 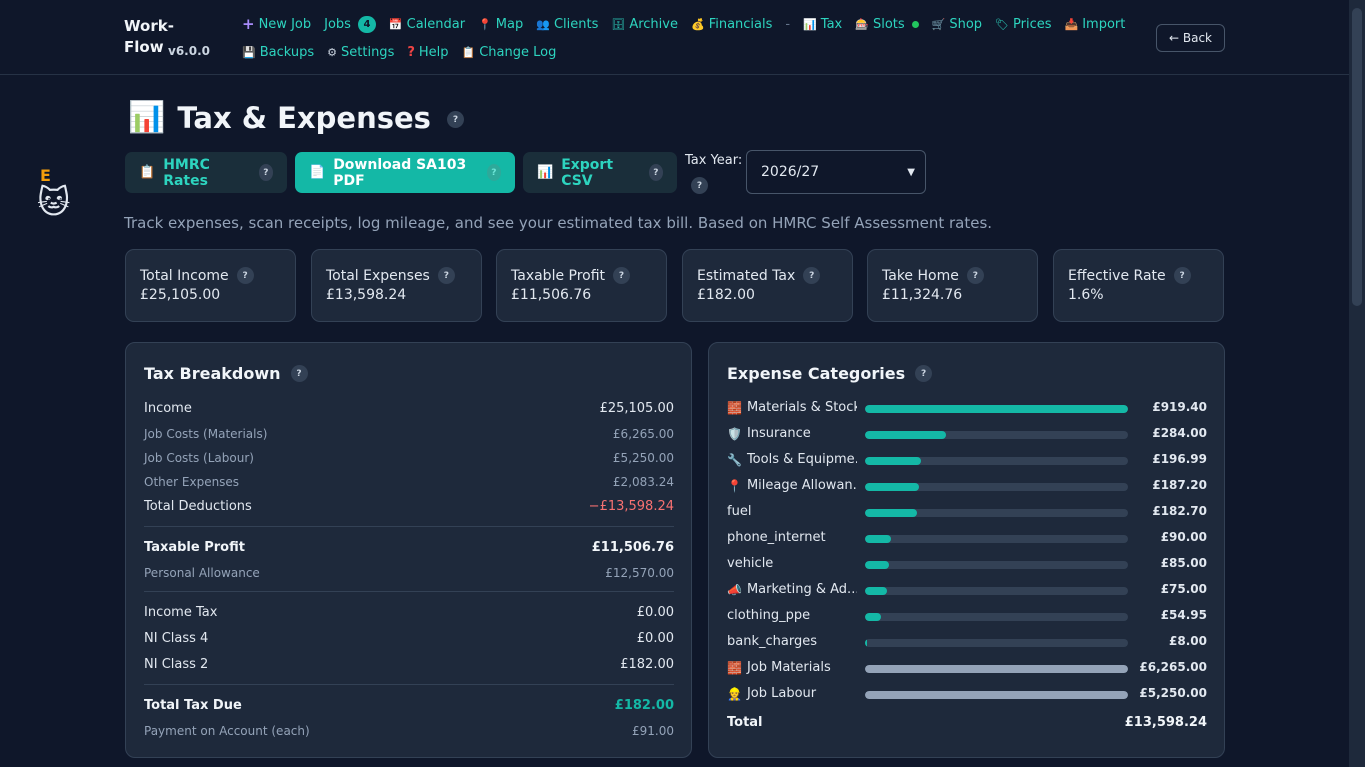 What do you see at coordinates (501, 24) in the screenshot?
I see `nav-map: 📍 Map` at bounding box center [501, 24].